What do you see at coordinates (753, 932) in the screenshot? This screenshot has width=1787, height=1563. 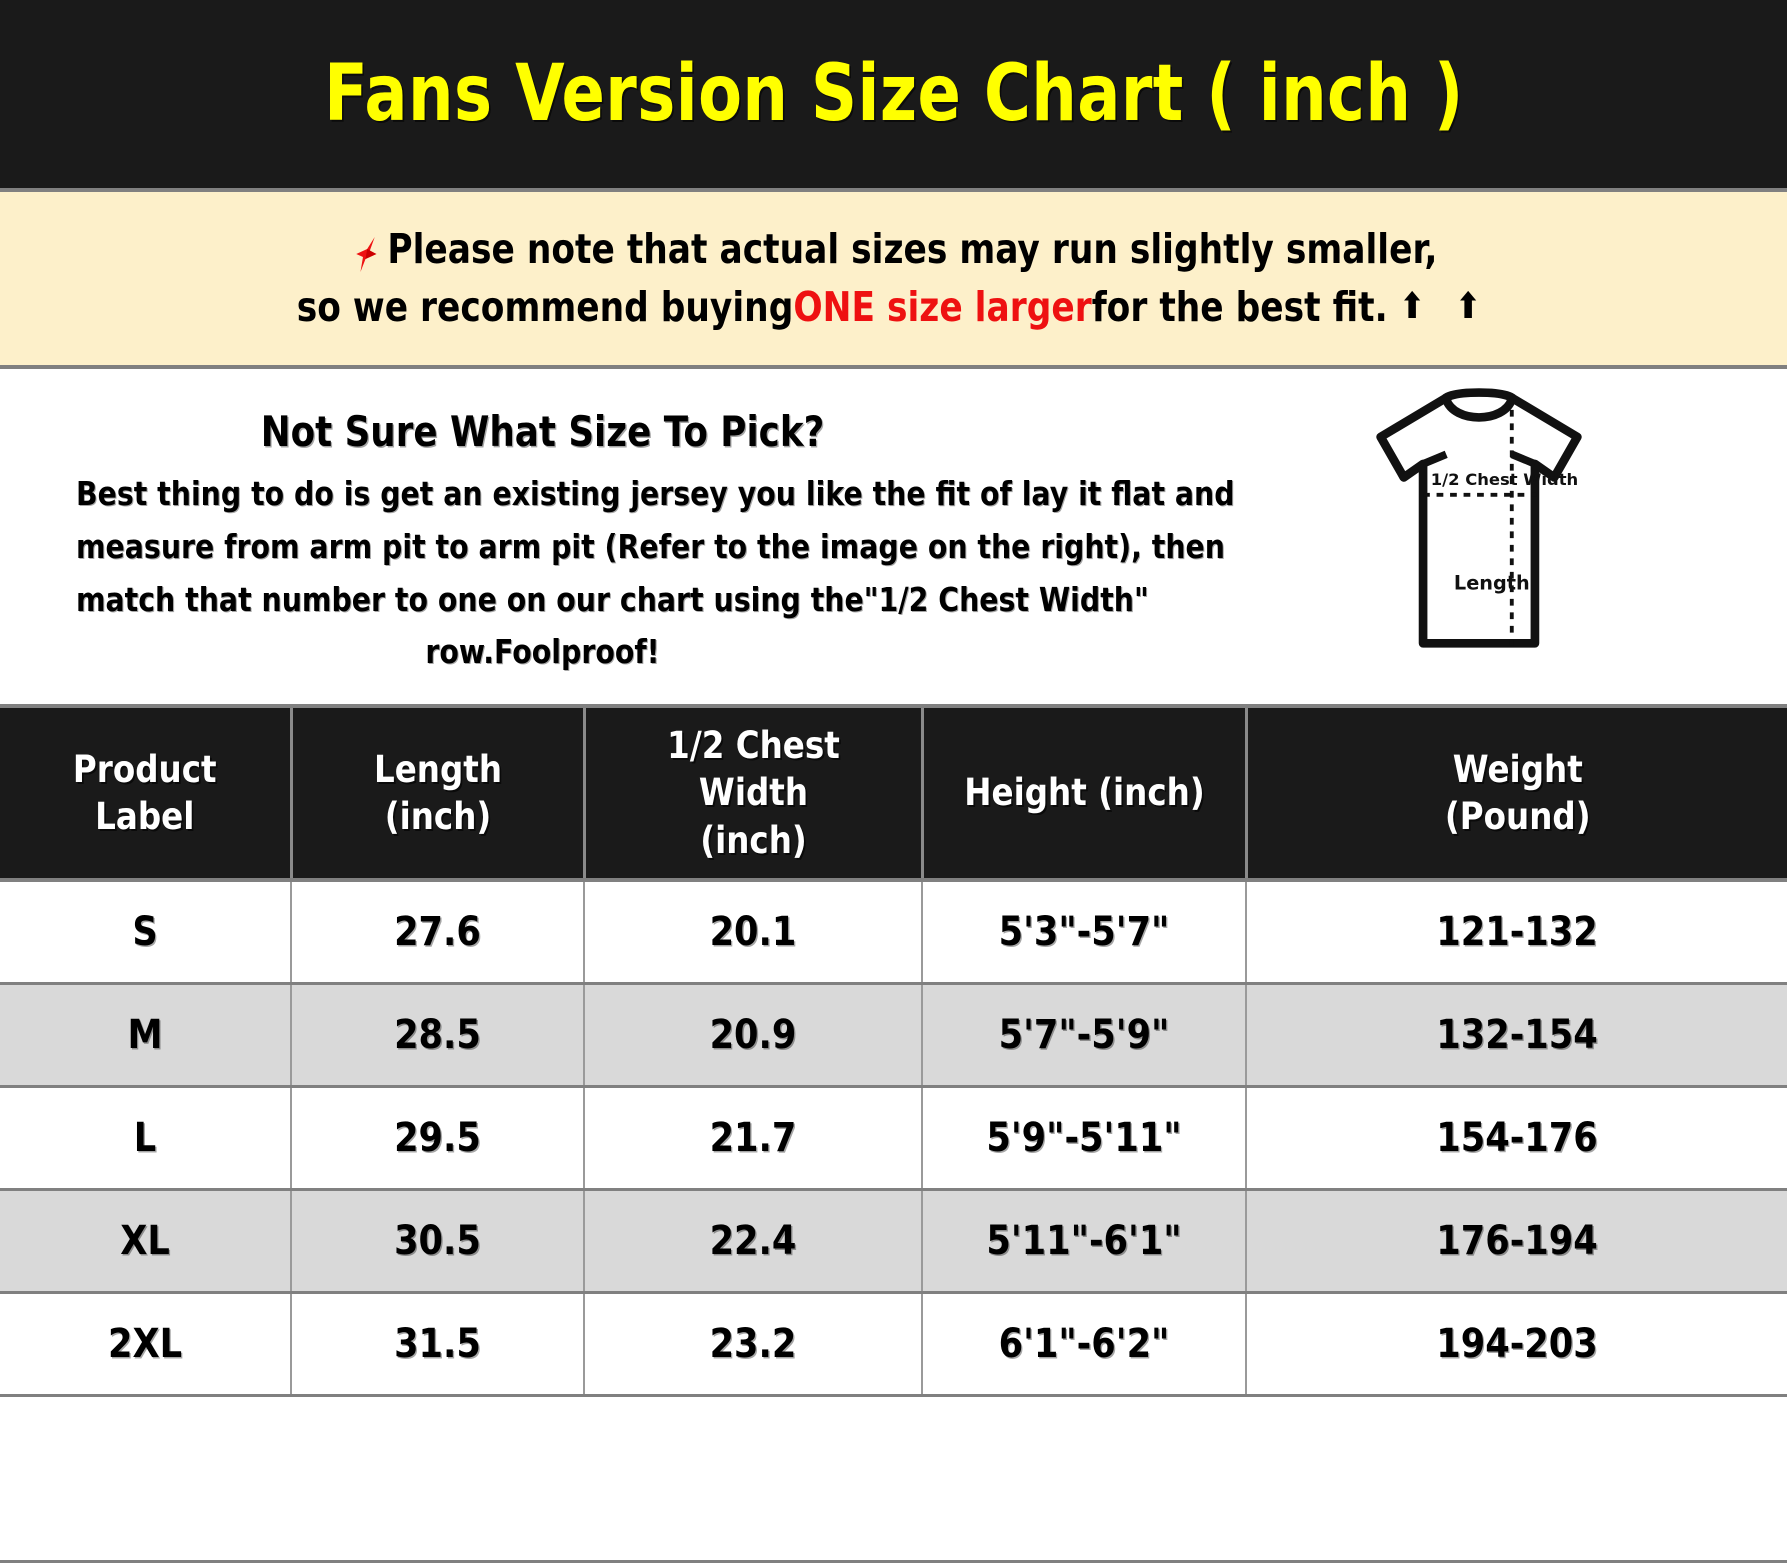 I see `cell-chest: 20.1` at bounding box center [753, 932].